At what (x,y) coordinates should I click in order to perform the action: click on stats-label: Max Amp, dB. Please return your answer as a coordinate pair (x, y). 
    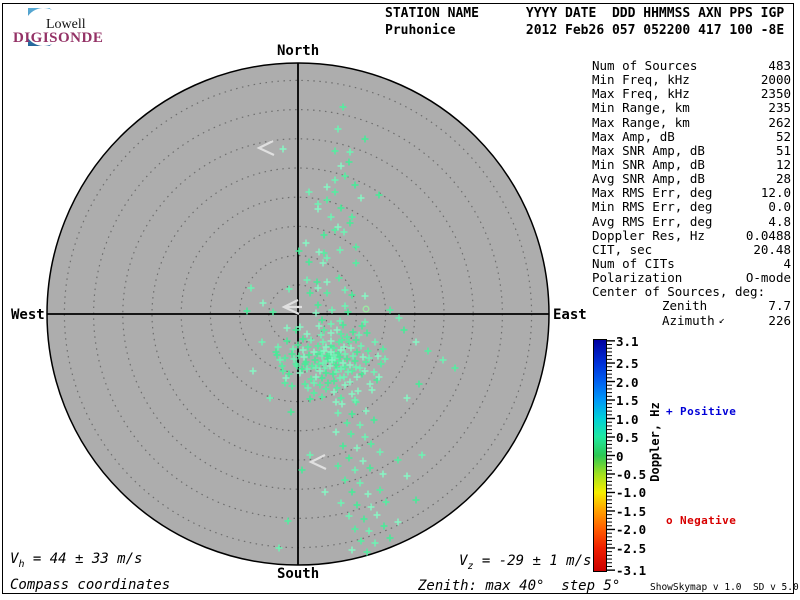
    Looking at the image, I should click on (633, 136).